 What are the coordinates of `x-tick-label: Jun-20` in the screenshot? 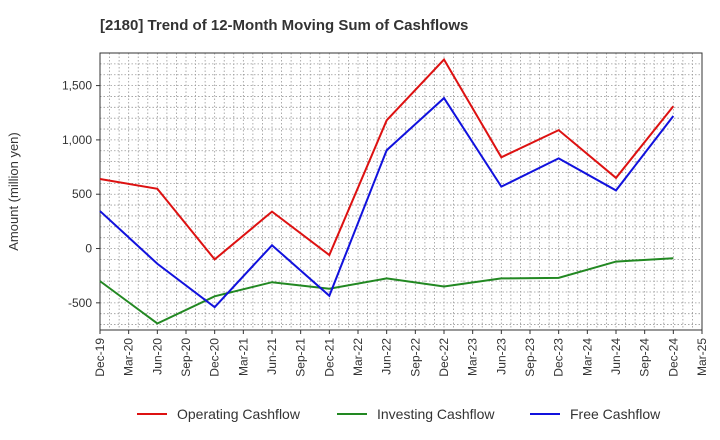 It's located at (157, 356).